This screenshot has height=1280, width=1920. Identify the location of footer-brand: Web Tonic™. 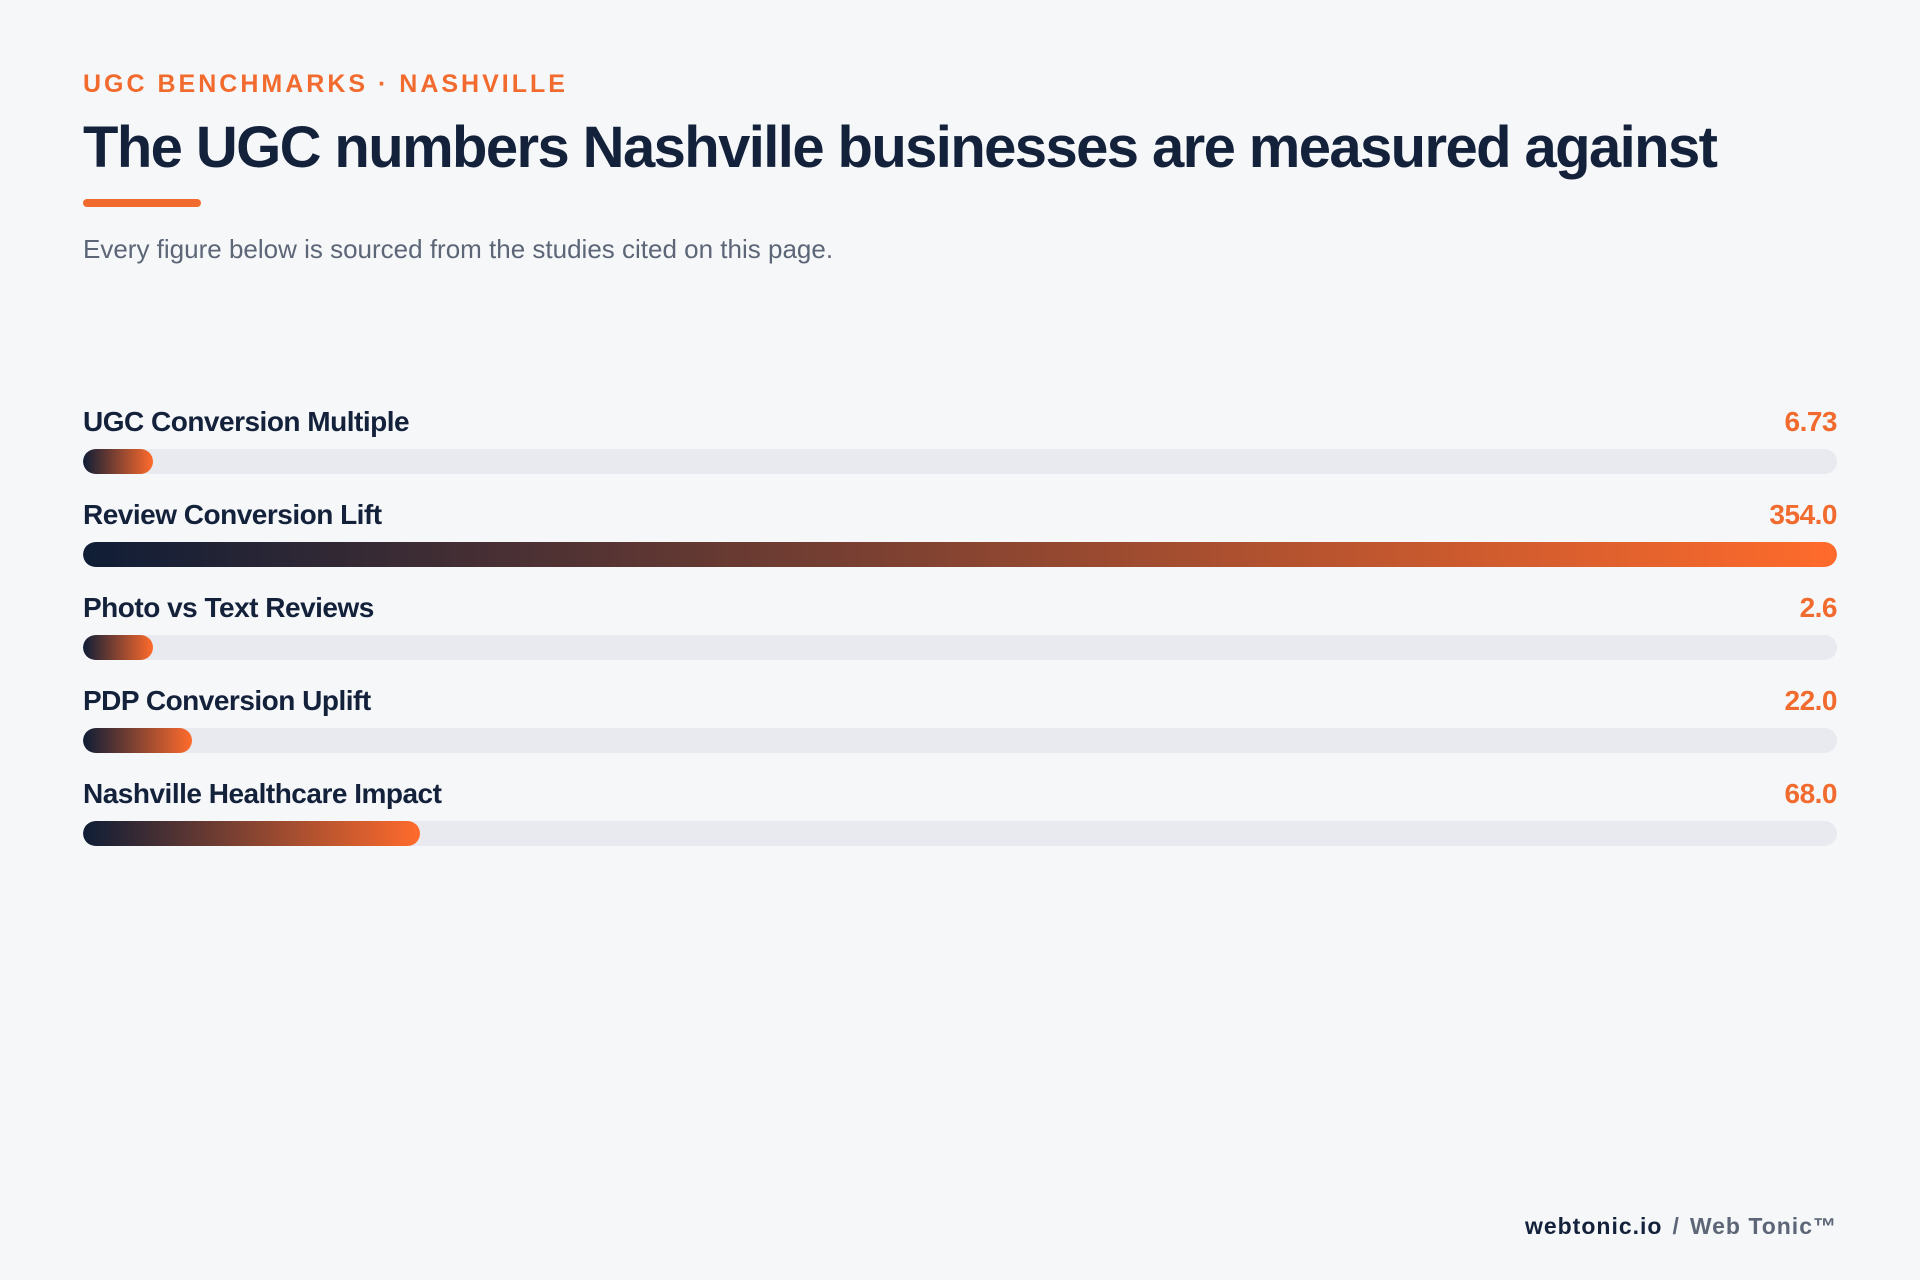
(1763, 1226).